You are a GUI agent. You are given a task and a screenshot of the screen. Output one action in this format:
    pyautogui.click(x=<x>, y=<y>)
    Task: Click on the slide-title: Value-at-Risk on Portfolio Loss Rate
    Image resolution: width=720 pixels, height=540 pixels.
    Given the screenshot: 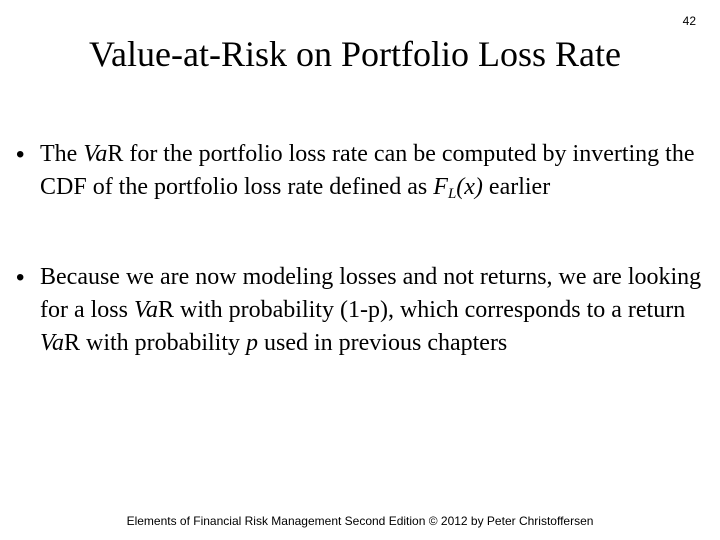 What is the action you would take?
    pyautogui.click(x=355, y=54)
    